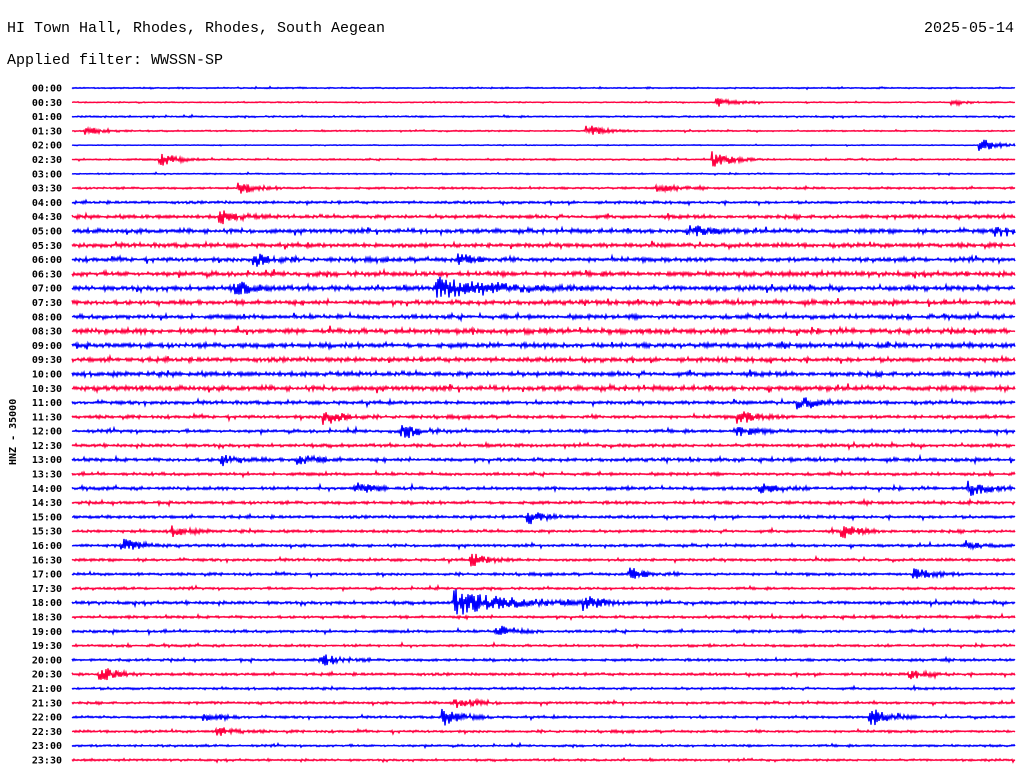 The image size is (1024, 780). I want to click on row-time-label: 21:00, so click(47, 689).